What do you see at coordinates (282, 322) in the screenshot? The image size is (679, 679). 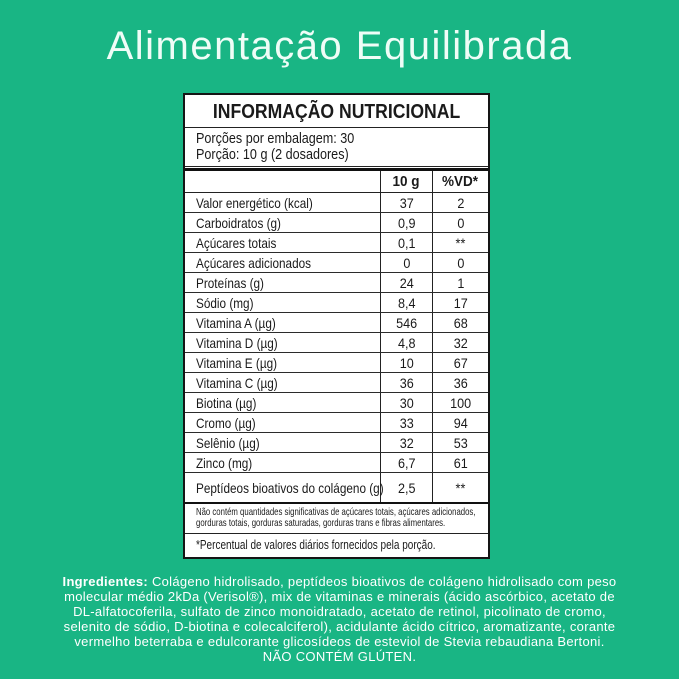 I see `nutrient-name-cell: Vitamina A (µg)` at bounding box center [282, 322].